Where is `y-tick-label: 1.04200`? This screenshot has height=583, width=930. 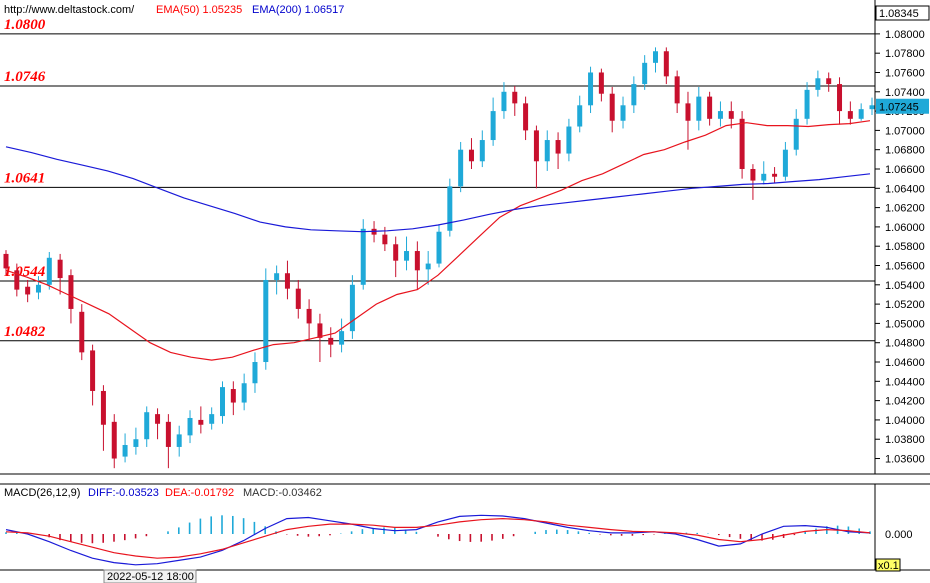
y-tick-label: 1.04200 is located at coordinates (905, 402).